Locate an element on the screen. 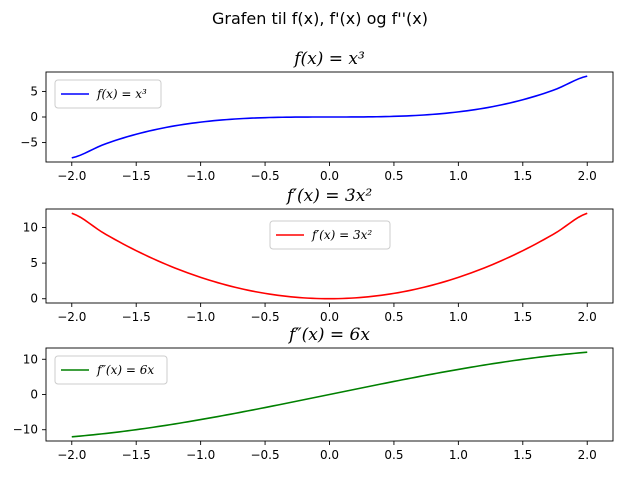 The width and height of the screenshot is (640, 480). legend-label: f′(x) = 3x² is located at coordinates (341, 235).